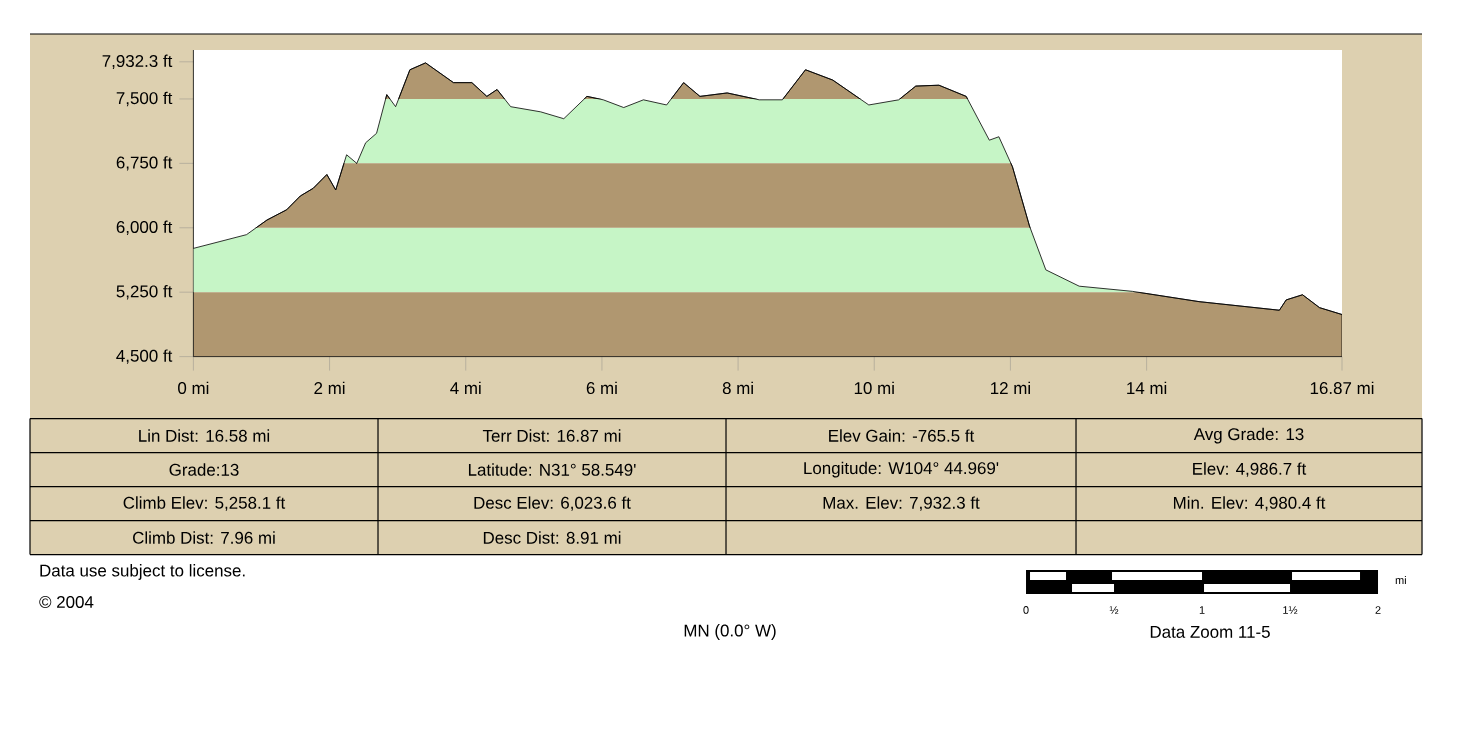  Describe the element at coordinates (1342, 388) in the screenshot. I see `x-tick-label: 16.87 mi` at that location.